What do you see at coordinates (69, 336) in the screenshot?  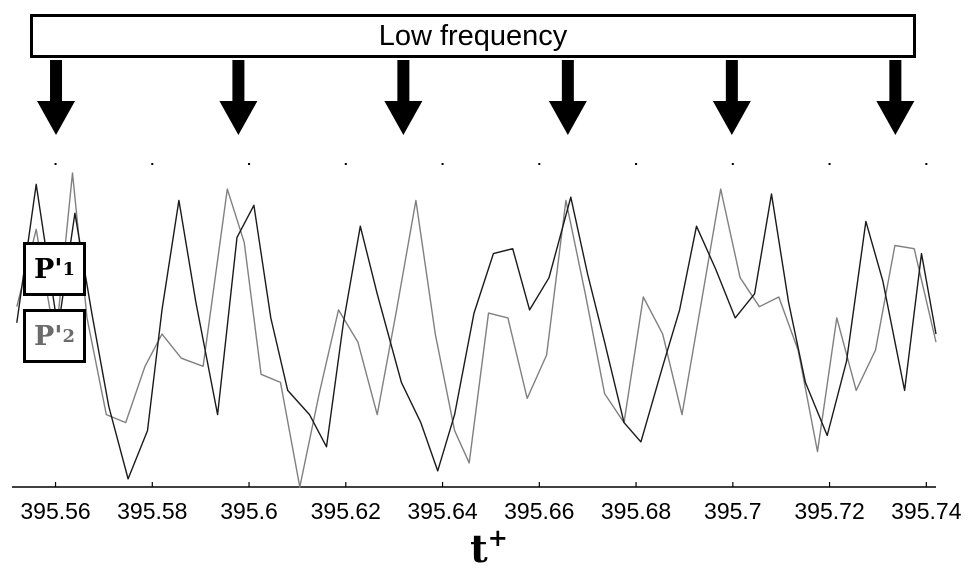 I see `legend-p2-subscript: 2` at bounding box center [69, 336].